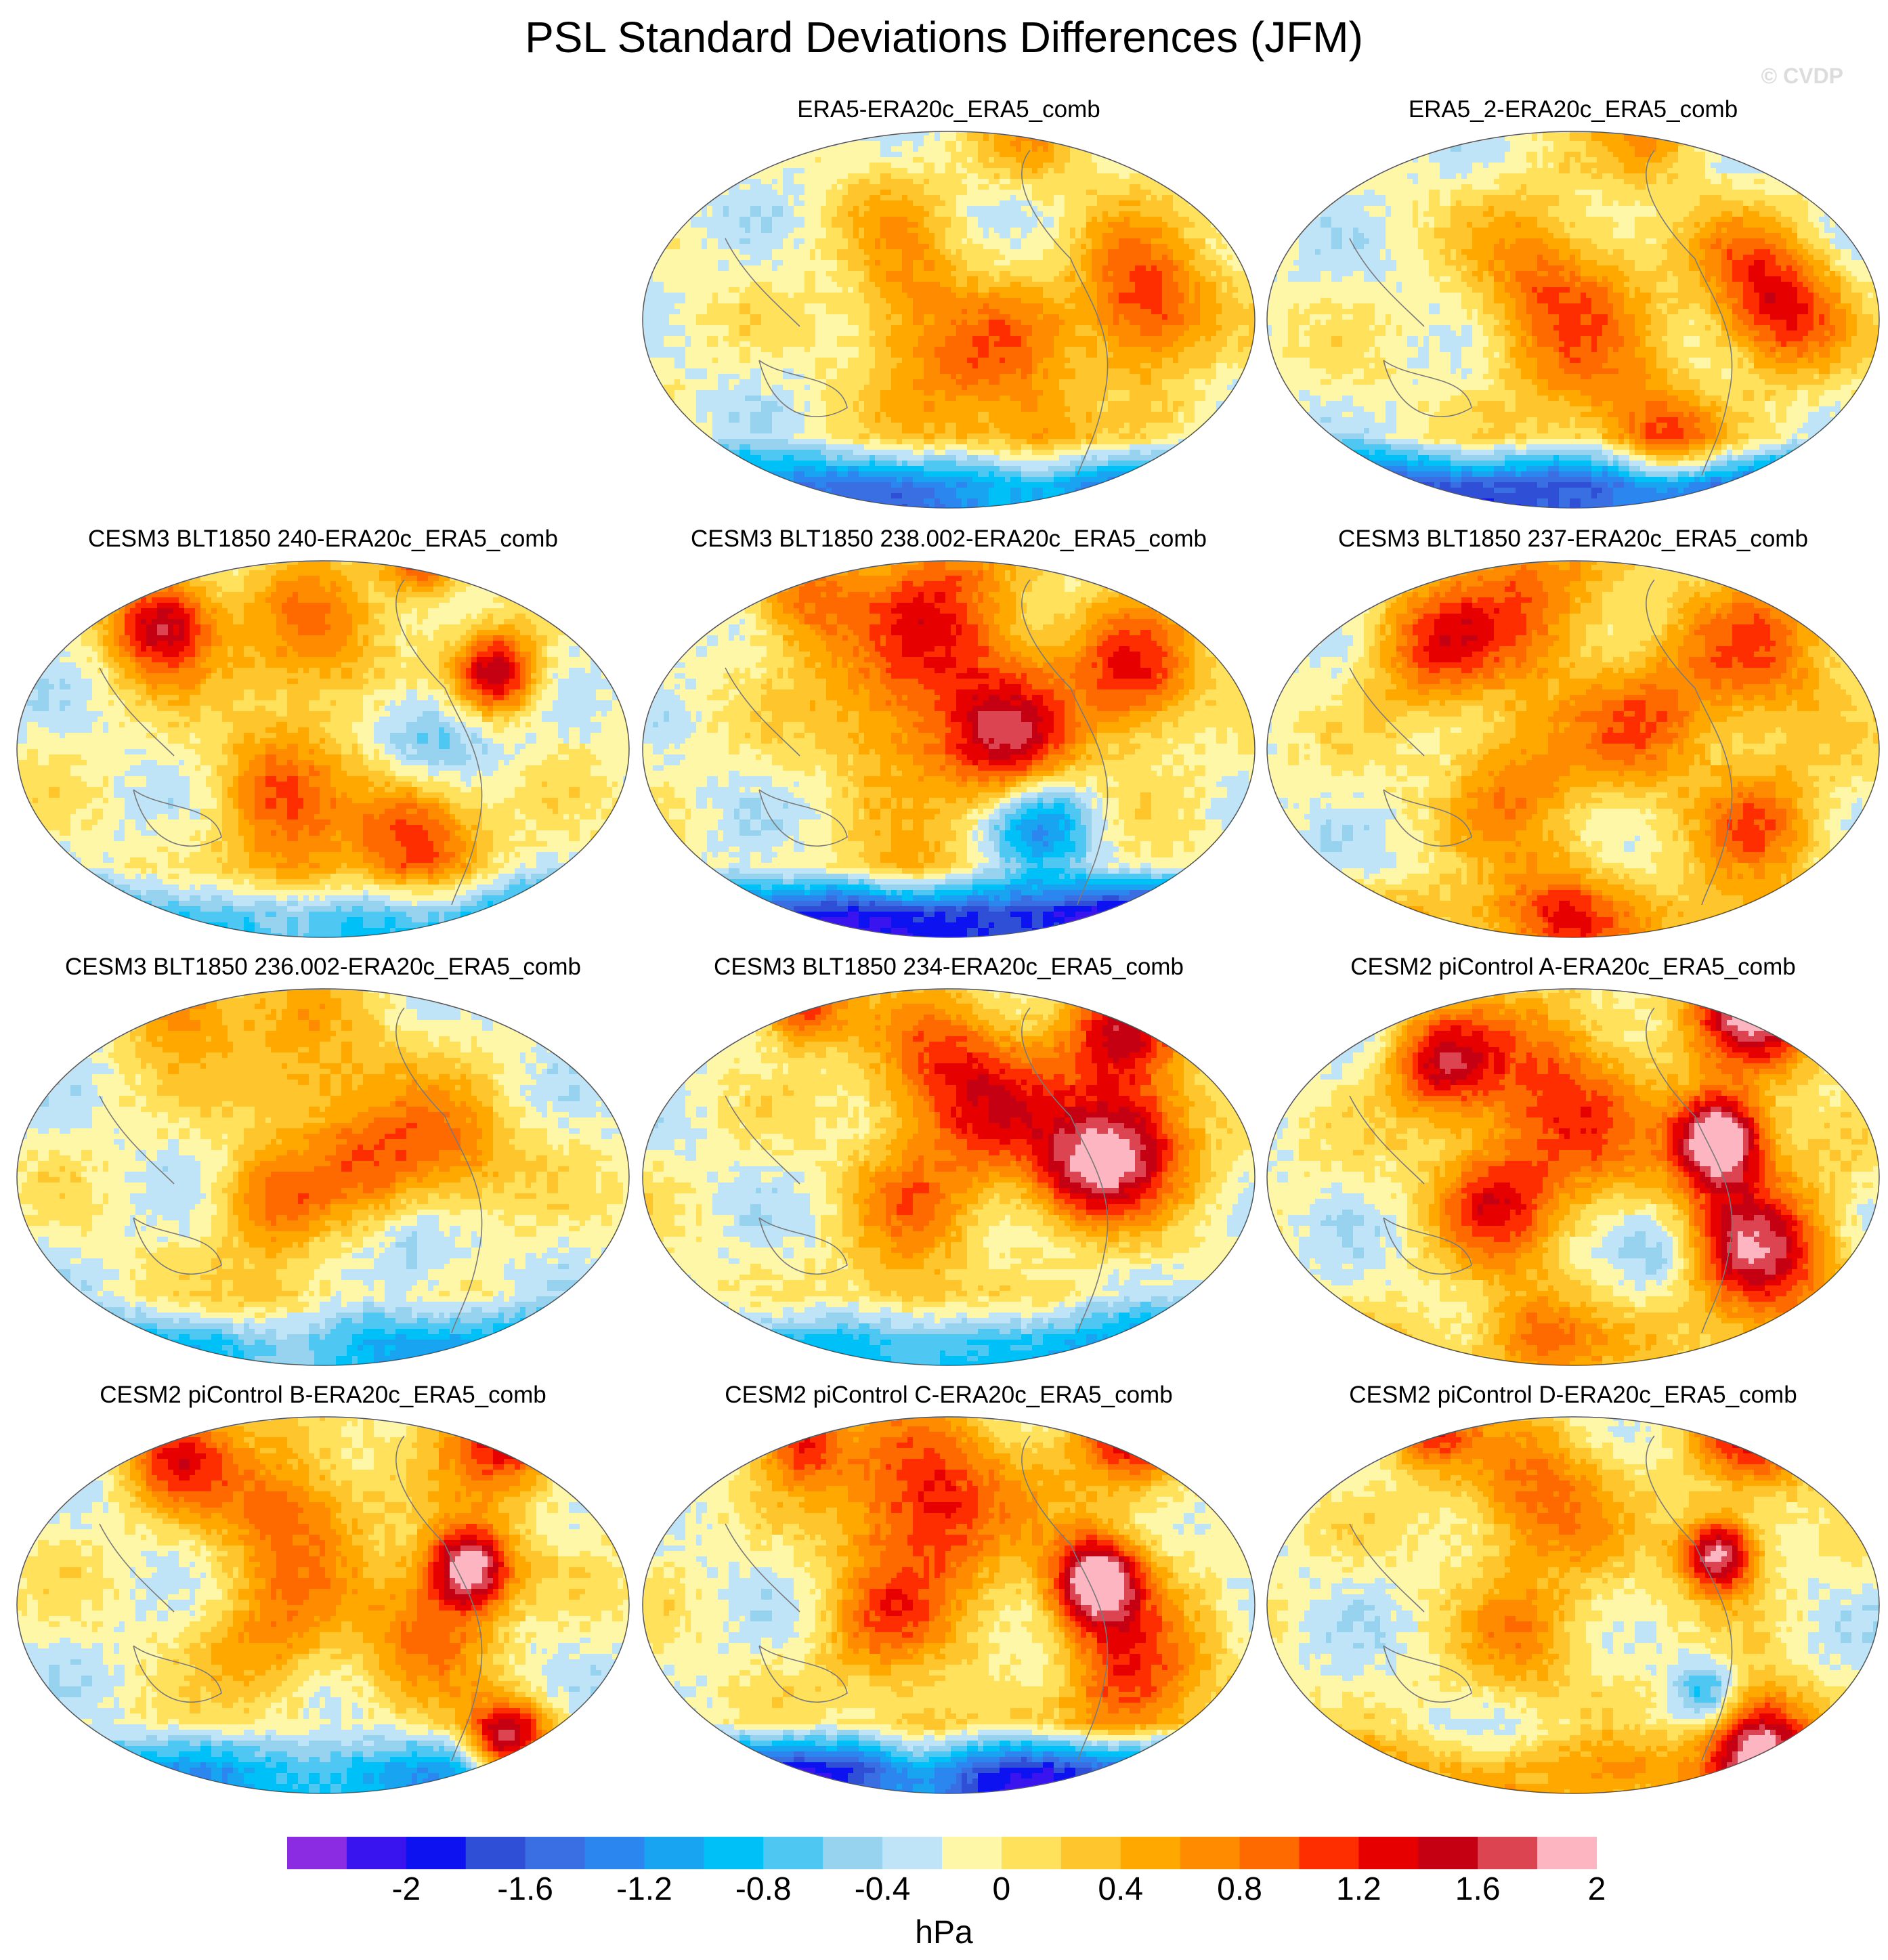 Image resolution: width=1888 pixels, height=1960 pixels. What do you see at coordinates (1573, 1395) in the screenshot?
I see `panel-title: CESM2 piControl D-ERA20c_ERA5_comb` at bounding box center [1573, 1395].